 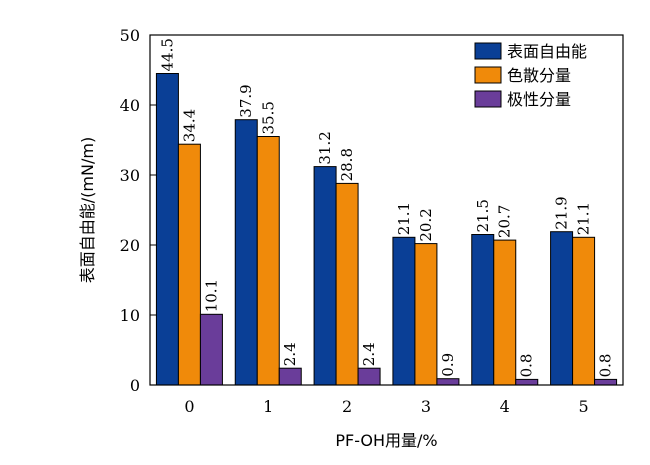 I want to click on data-label: 0.9, so click(x=448, y=365).